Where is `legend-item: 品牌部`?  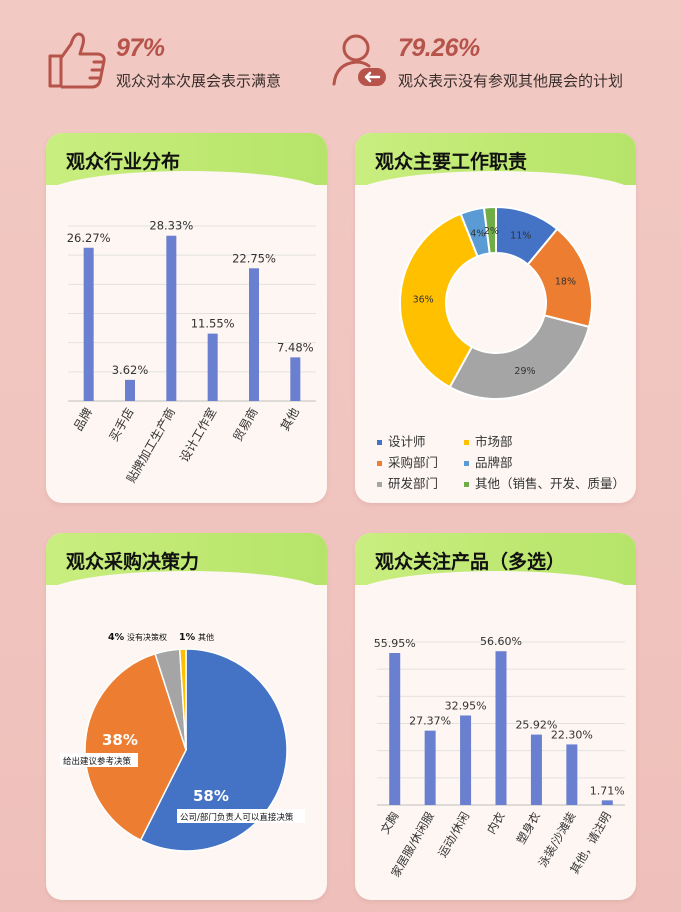
legend-item: 品牌部 is located at coordinates (488, 461).